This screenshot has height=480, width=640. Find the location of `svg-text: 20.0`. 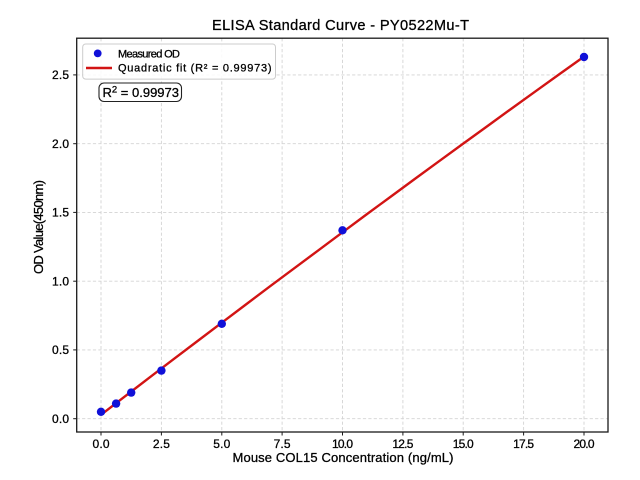

svg-text: 20.0 is located at coordinates (584, 444).